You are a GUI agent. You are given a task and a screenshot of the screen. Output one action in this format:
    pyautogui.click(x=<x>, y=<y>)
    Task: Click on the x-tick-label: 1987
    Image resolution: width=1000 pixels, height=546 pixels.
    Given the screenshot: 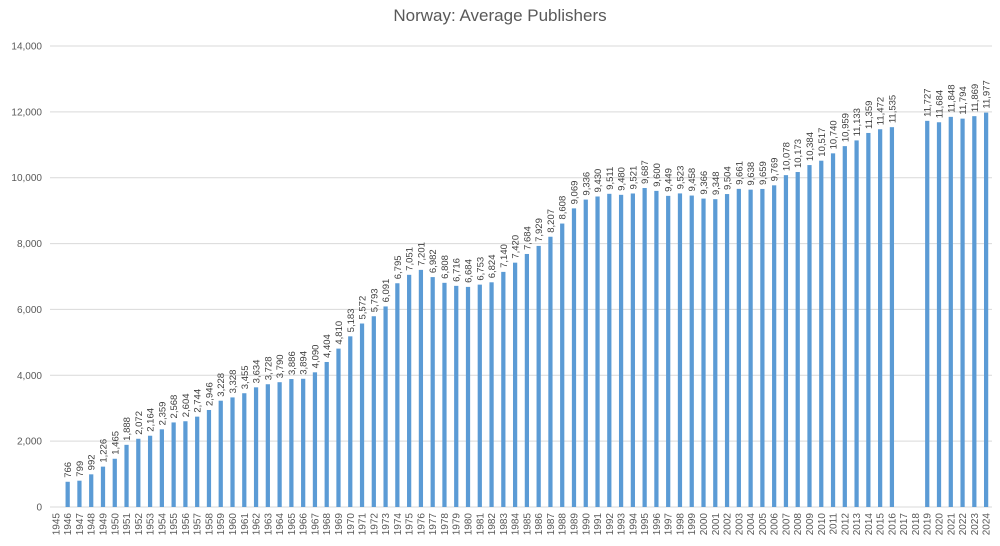 What is the action you would take?
    pyautogui.click(x=551, y=524)
    